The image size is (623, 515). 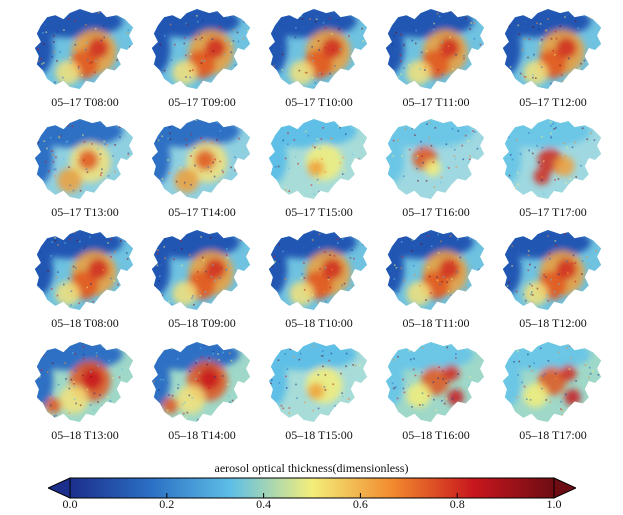 I want to click on colorbar-tick-label: 0.8, so click(x=457, y=504).